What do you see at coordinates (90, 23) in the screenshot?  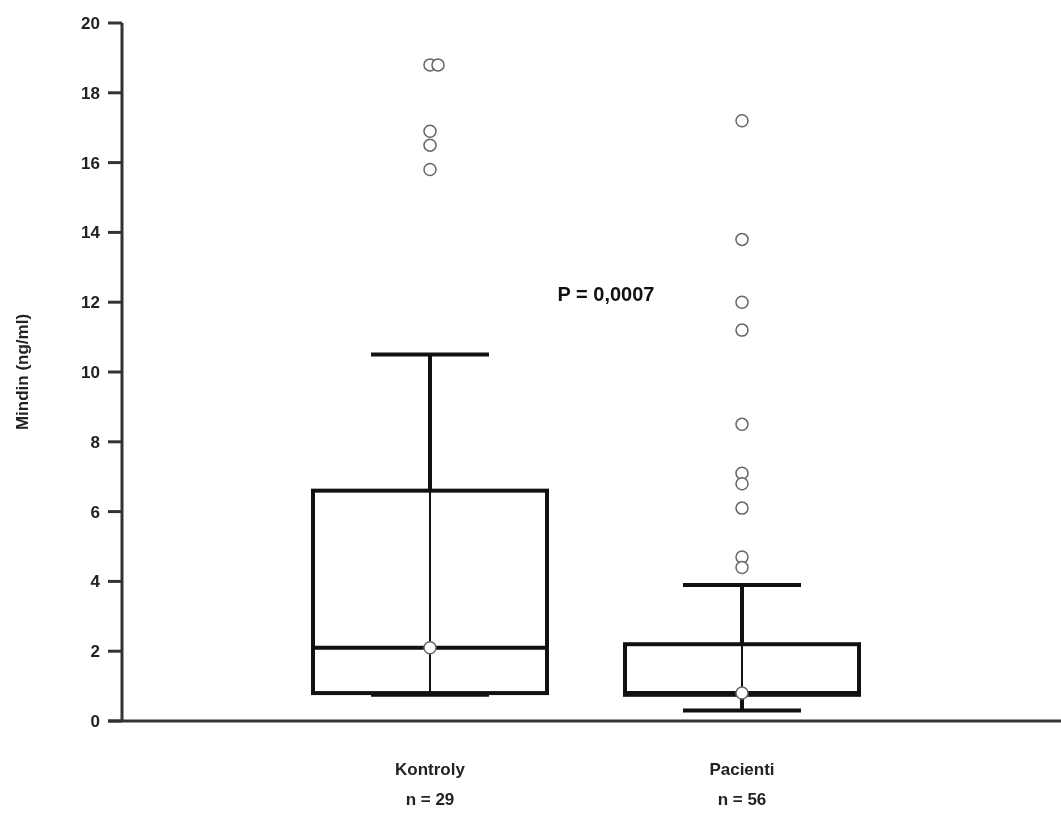 I see `y-tick-label: 20` at bounding box center [90, 23].